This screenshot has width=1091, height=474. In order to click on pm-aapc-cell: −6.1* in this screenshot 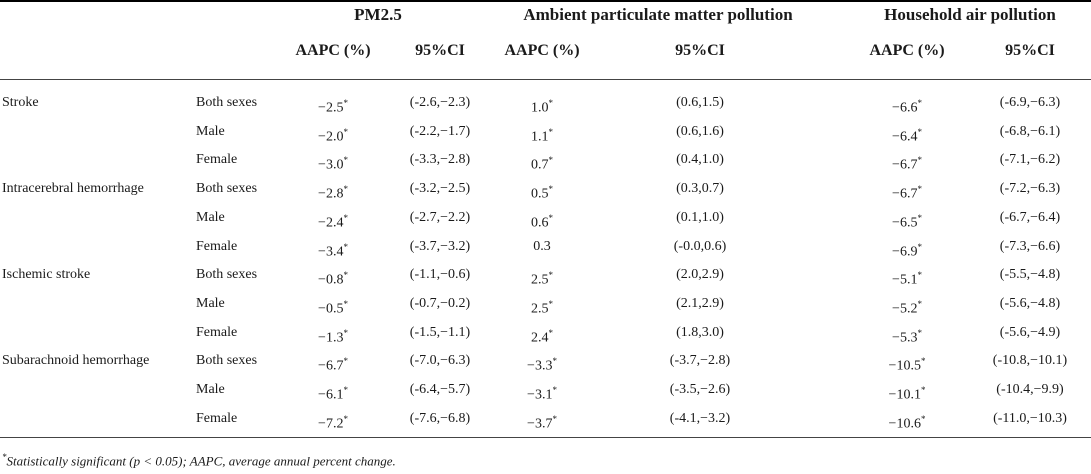, I will do `click(333, 394)`.